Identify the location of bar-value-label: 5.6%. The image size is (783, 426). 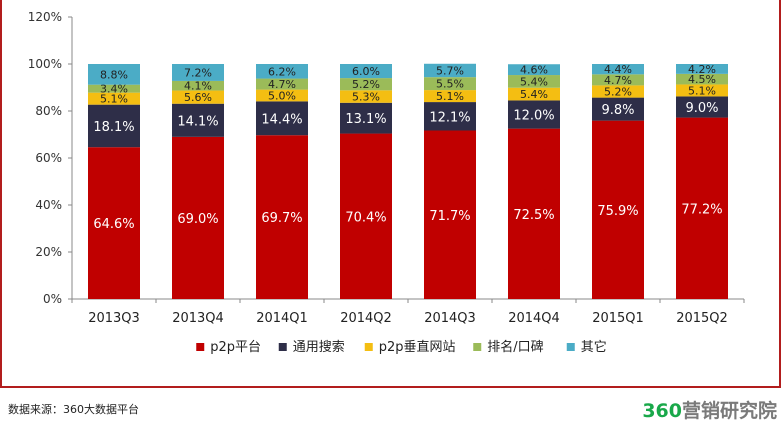
(198, 97).